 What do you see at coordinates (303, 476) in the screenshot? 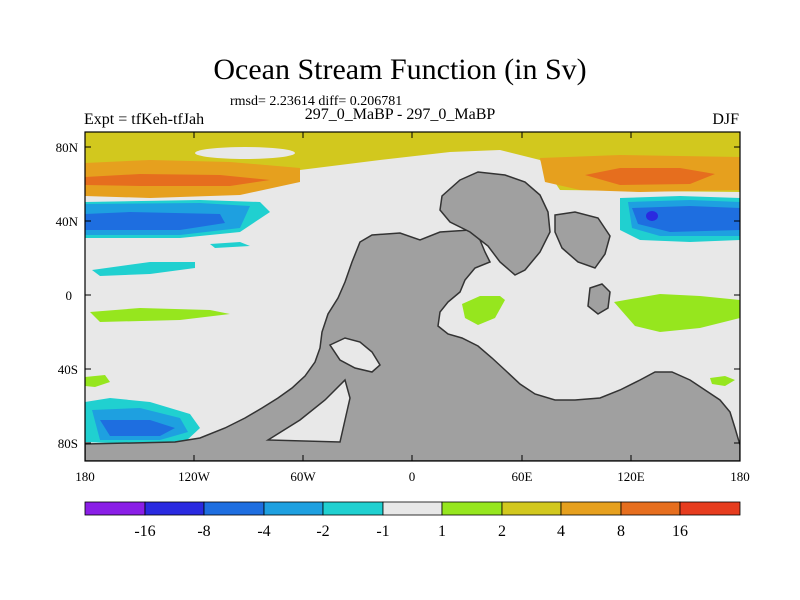
I see `x-tick-label: 60W` at bounding box center [303, 476].